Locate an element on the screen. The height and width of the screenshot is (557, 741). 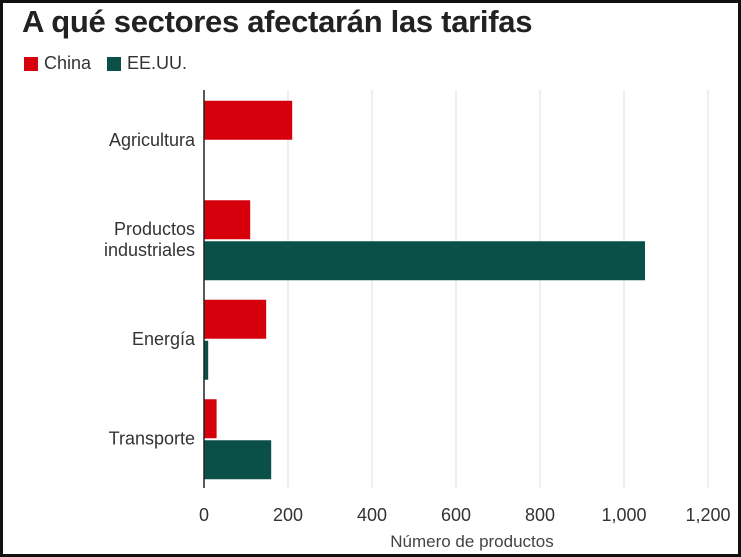
legend-item-us: EE.UU. is located at coordinates (147, 63).